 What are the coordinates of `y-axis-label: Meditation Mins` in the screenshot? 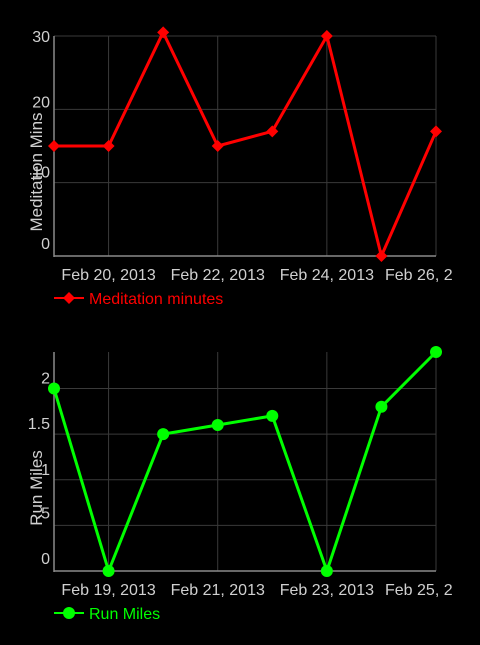 It's located at (36, 171).